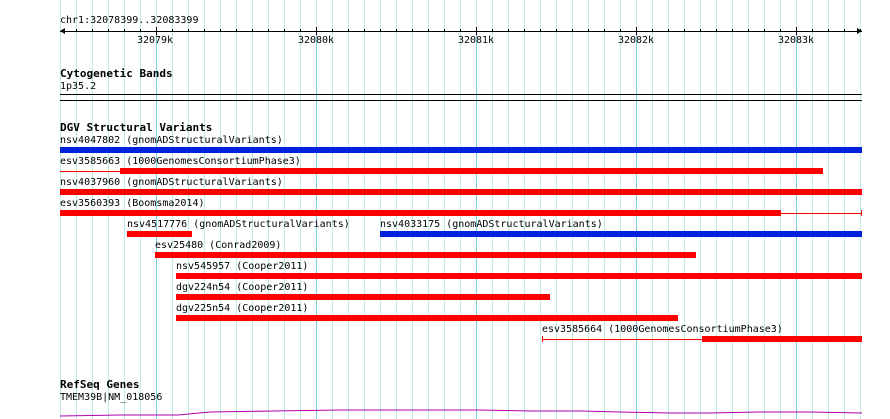 The image size is (890, 419). Describe the element at coordinates (782, 339) in the screenshot. I see `variant-bar-esv3585664` at that location.